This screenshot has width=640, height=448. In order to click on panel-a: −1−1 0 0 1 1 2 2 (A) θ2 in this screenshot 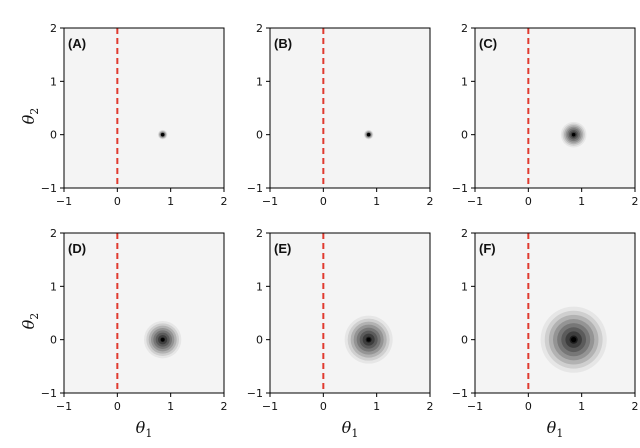, I will do `click(123, 115)`.